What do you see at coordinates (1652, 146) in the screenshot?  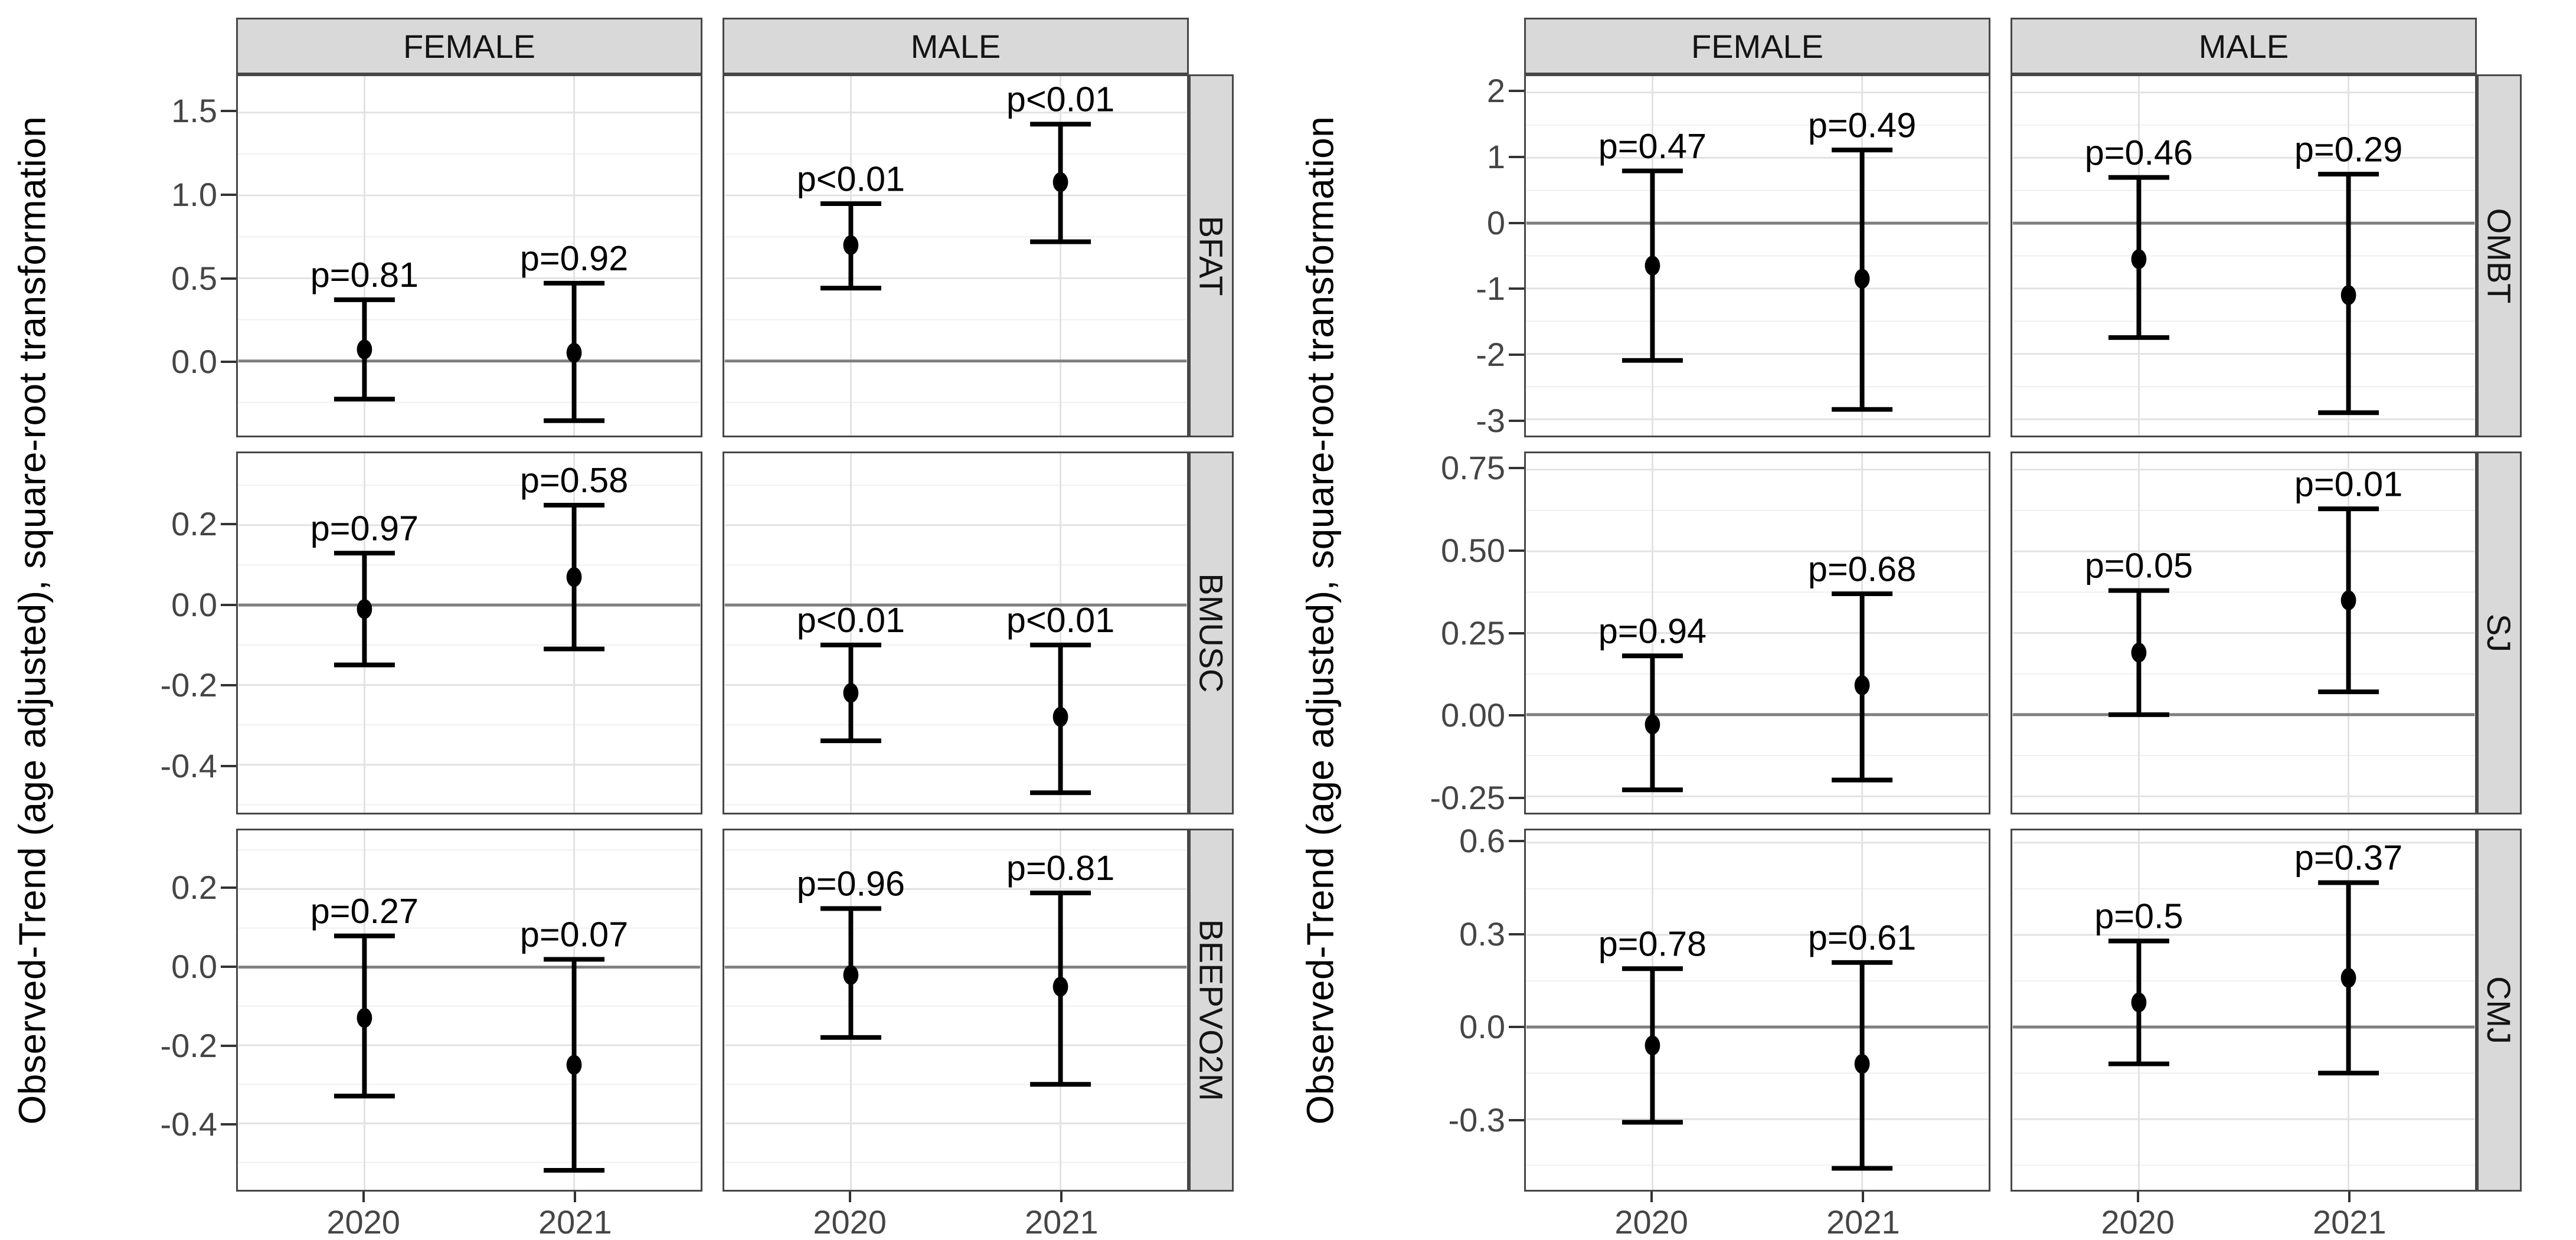 I see `p-value-label: p=0.47` at bounding box center [1652, 146].